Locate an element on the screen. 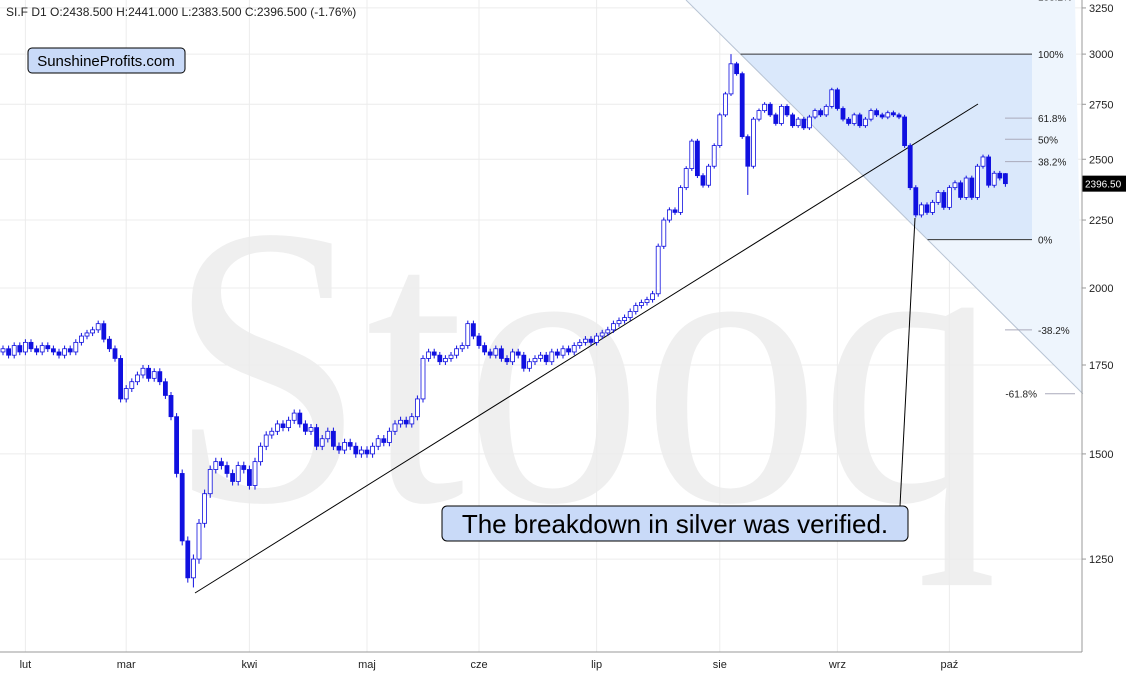 The width and height of the screenshot is (1142, 682). fib-label: 0% is located at coordinates (1045, 241).